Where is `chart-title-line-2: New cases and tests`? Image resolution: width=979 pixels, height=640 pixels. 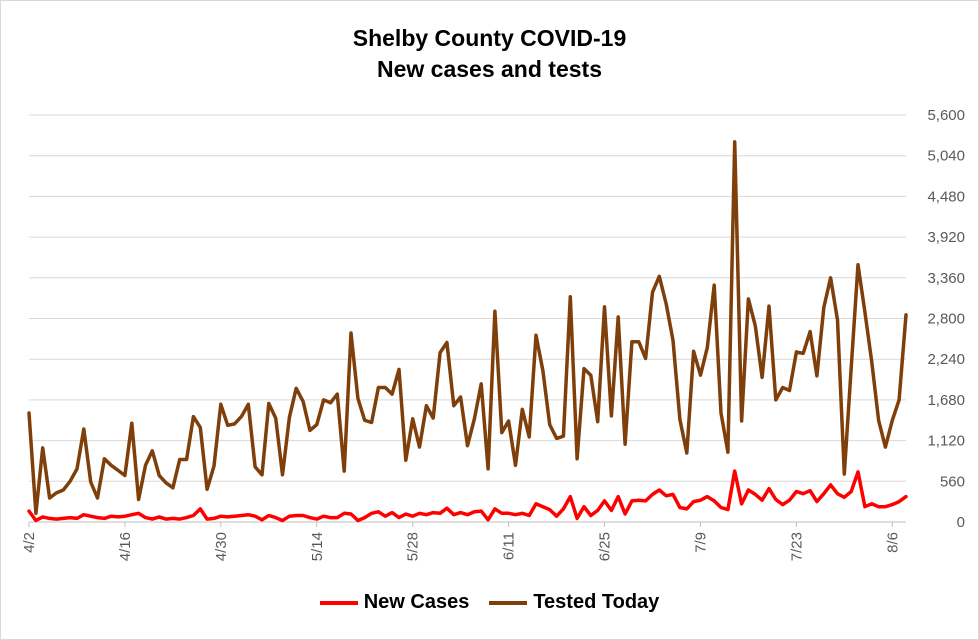
chart-title-line-2: New cases and tests is located at coordinates (489, 69).